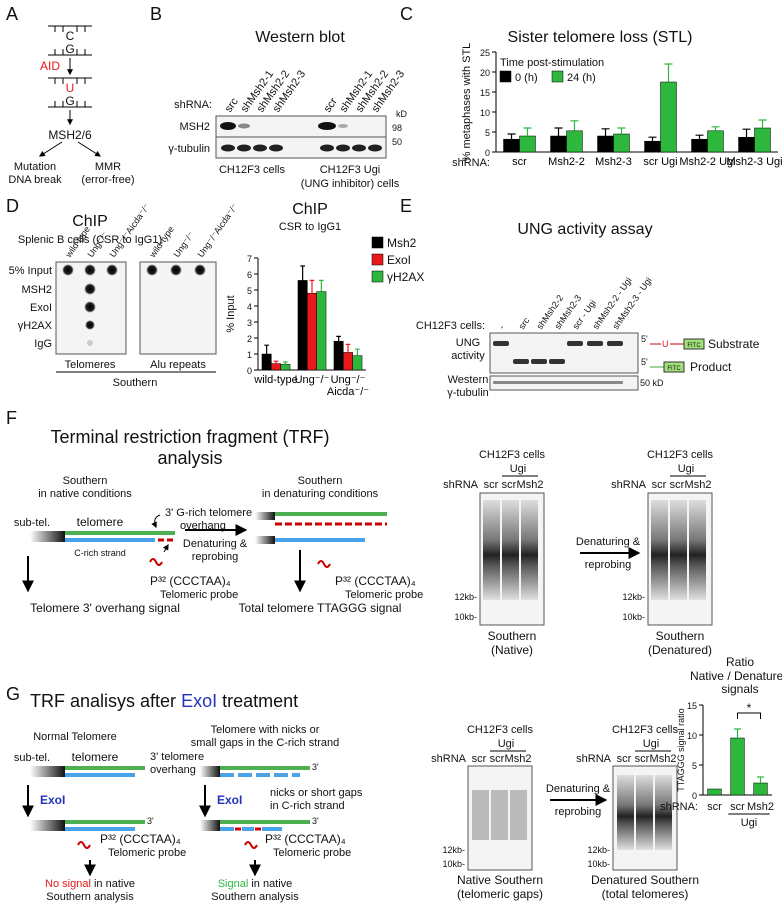  I want to click on y-axis-label: % Input, so click(231, 313).